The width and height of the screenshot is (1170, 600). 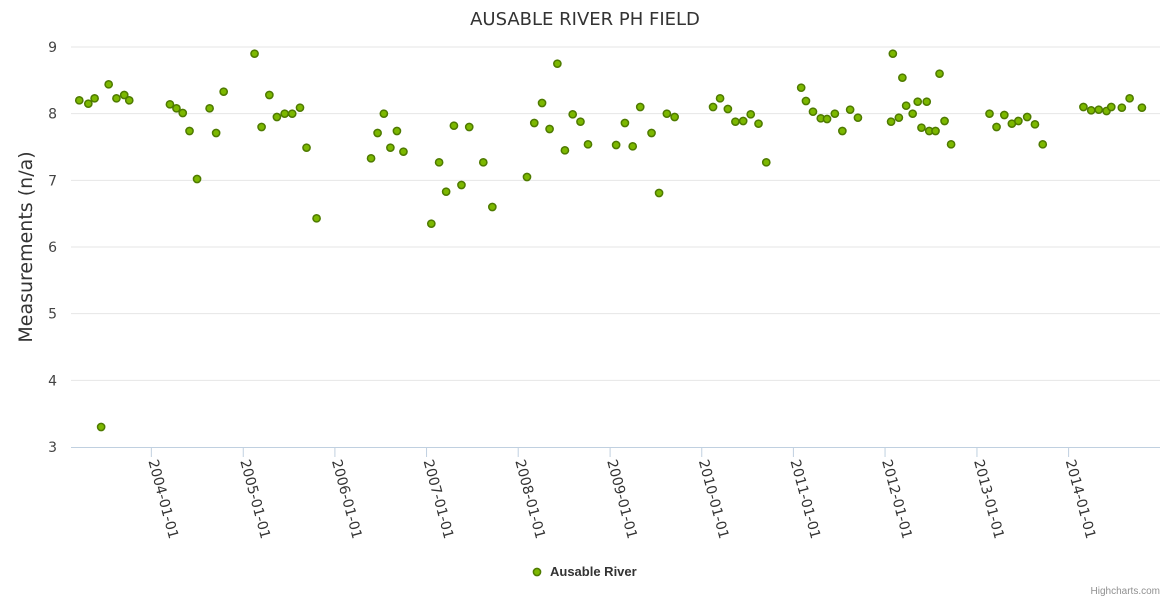 I want to click on credits-link: Highcharts.com, so click(x=1125, y=591).